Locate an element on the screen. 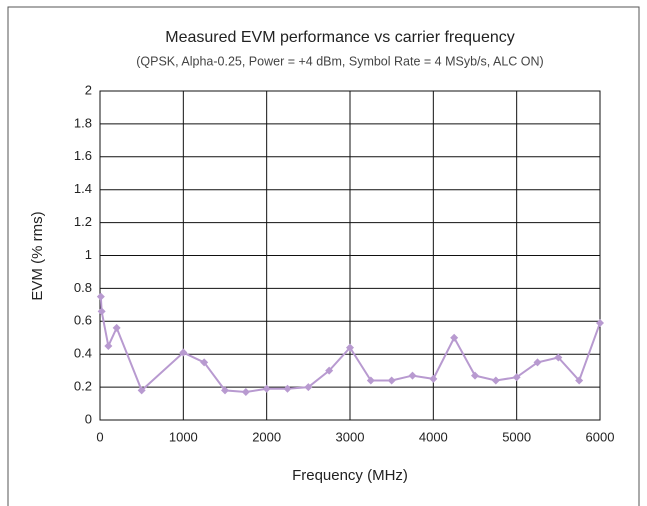  y-tick-label: 0.2 is located at coordinates (83, 386).